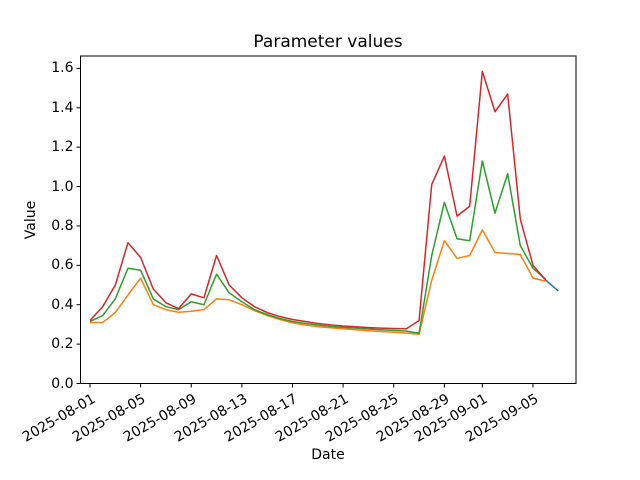 The width and height of the screenshot is (640, 480). What do you see at coordinates (328, 455) in the screenshot?
I see `x-axis-label: Date` at bounding box center [328, 455].